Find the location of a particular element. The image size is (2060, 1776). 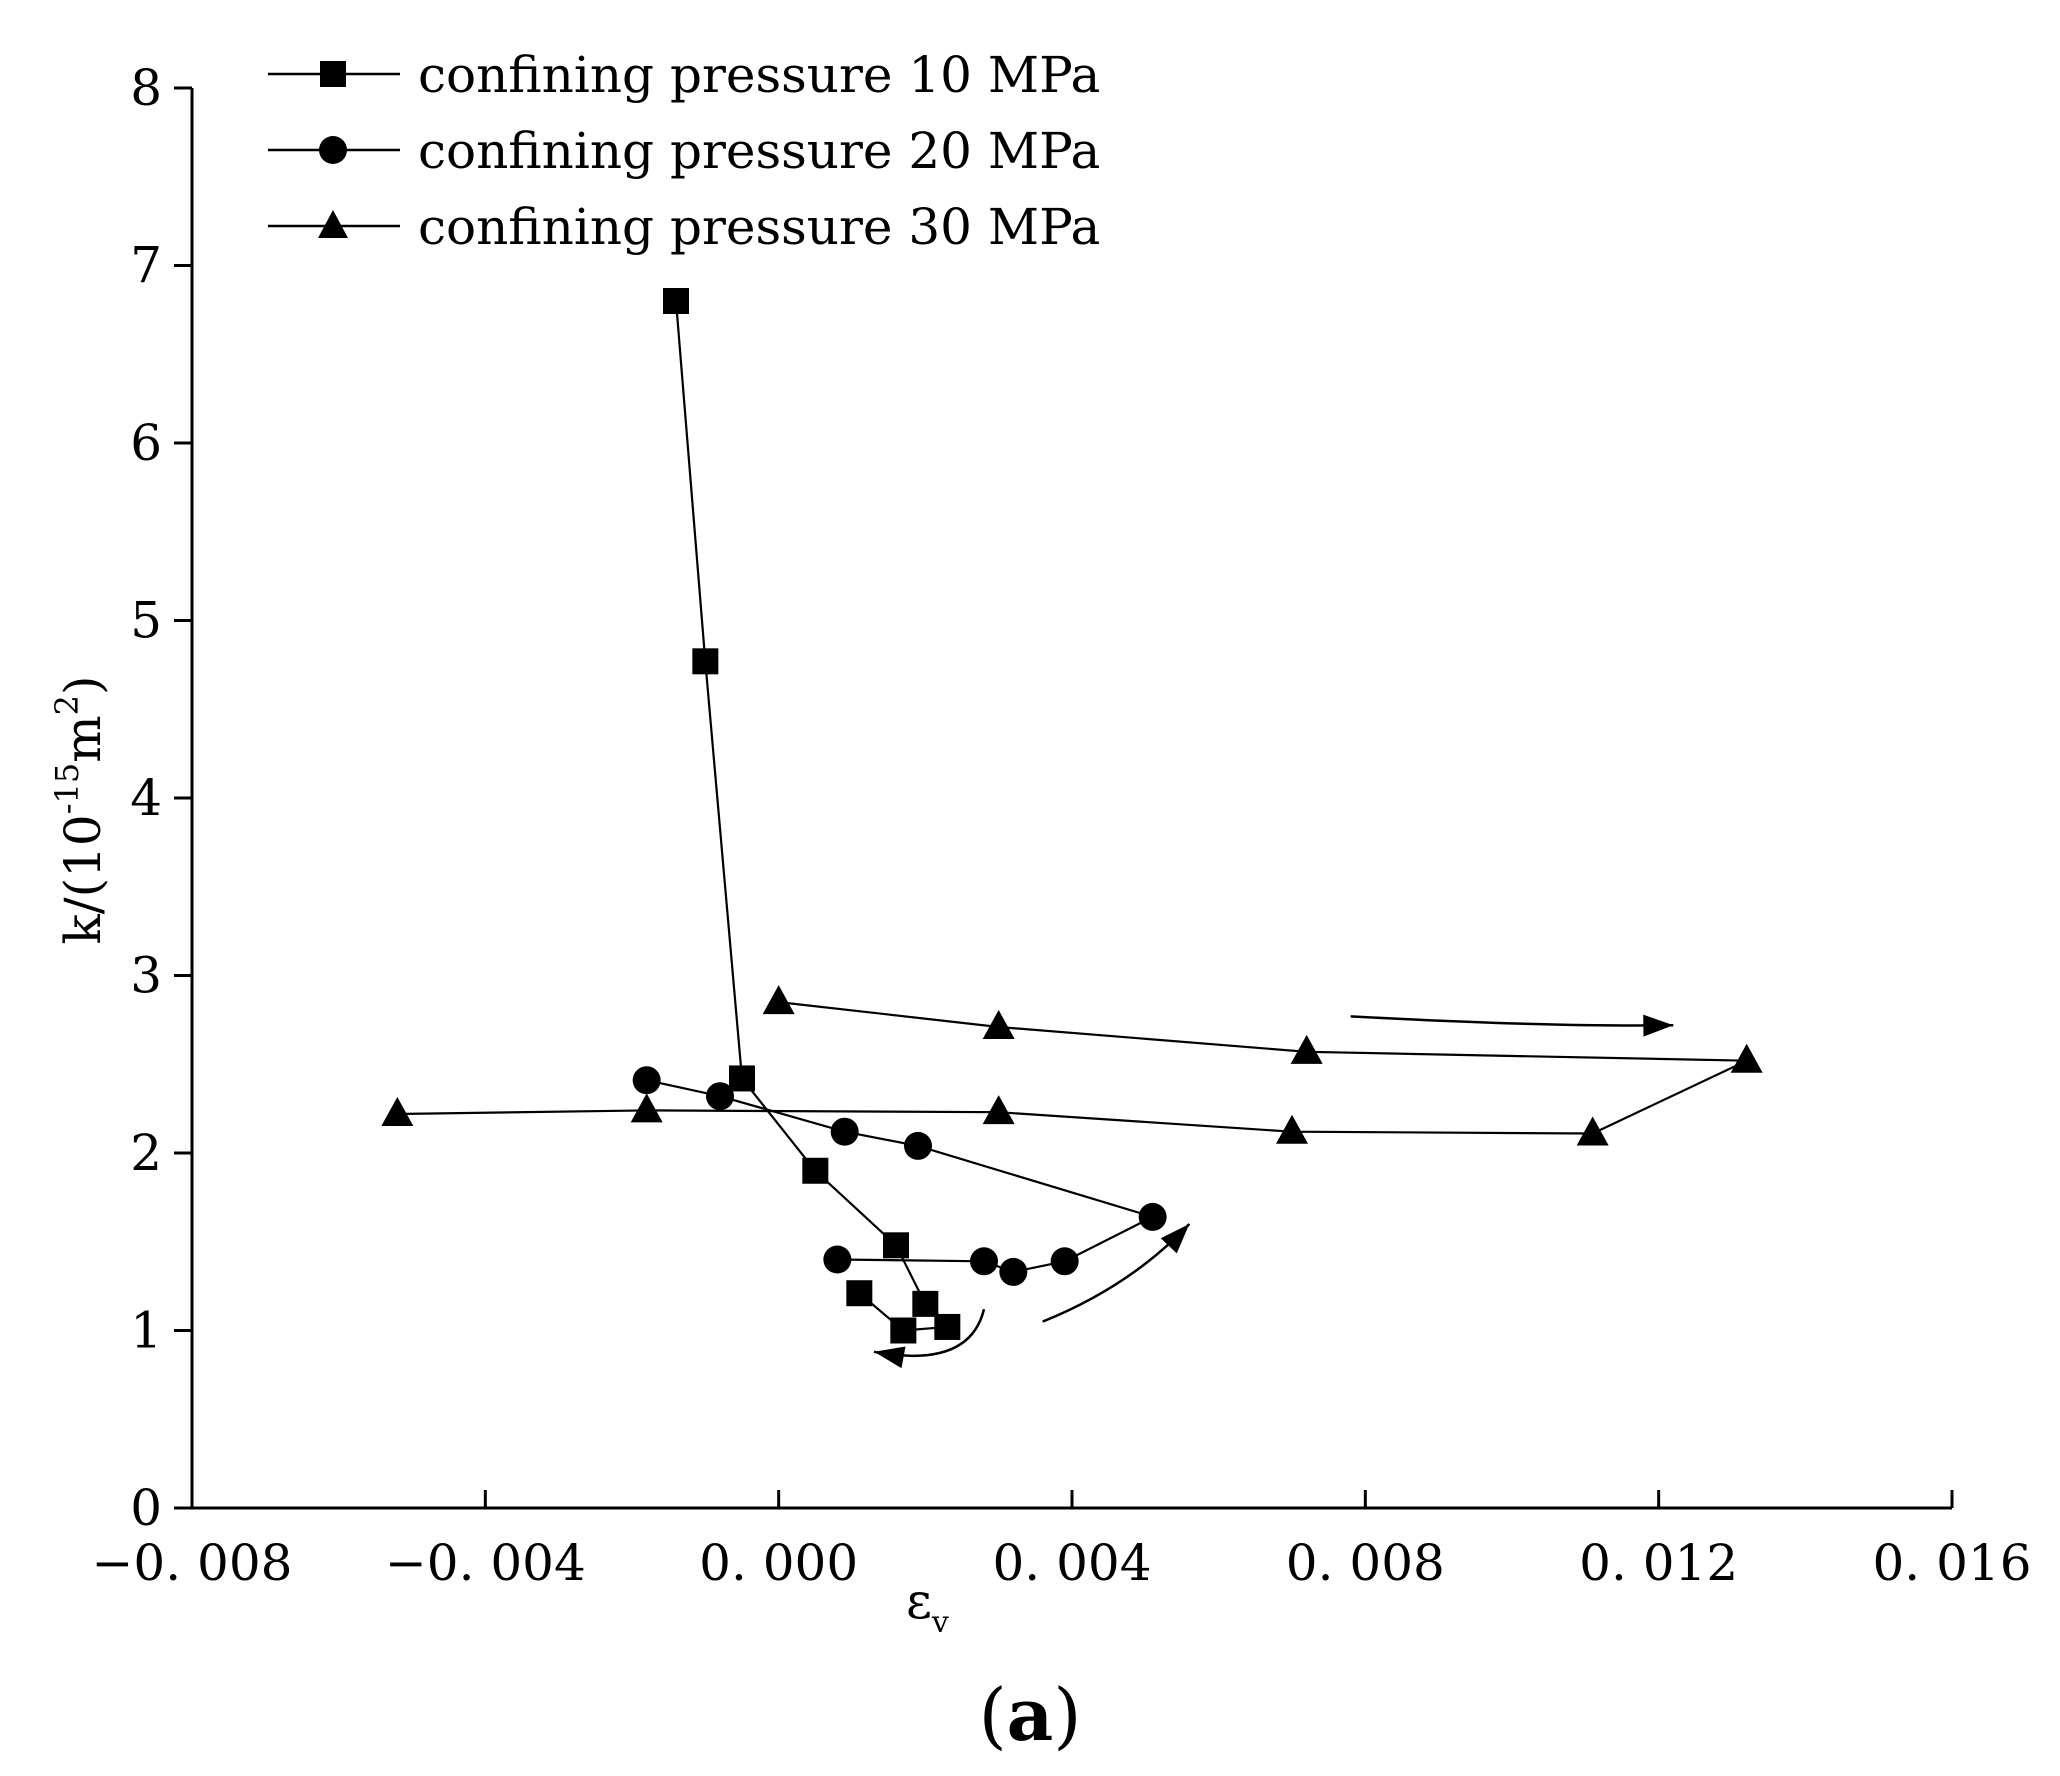

x-tick-label: 0. 012 is located at coordinates (1658, 1563).